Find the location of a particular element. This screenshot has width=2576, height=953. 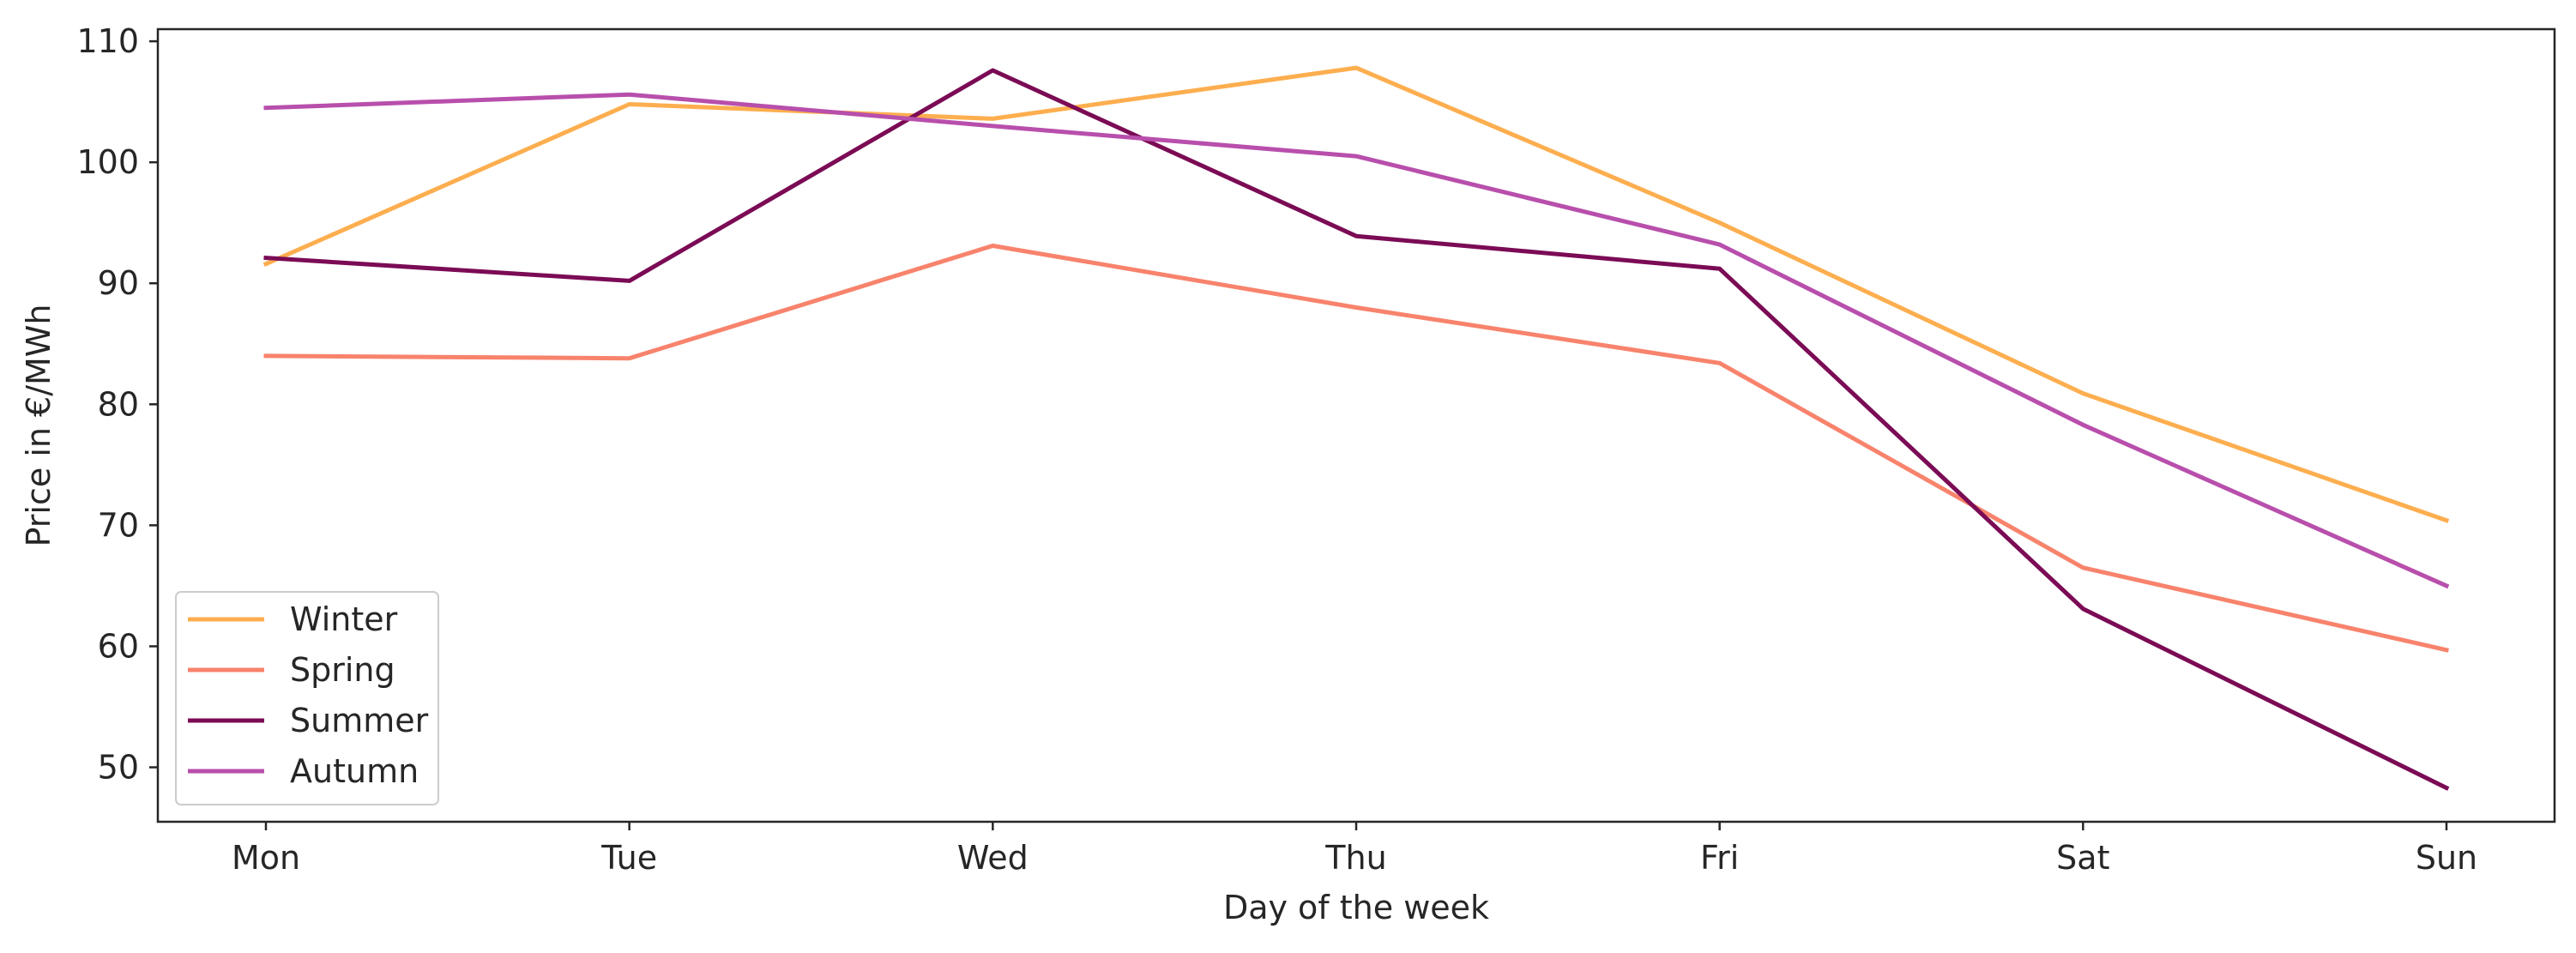

y-tick-label: 60 is located at coordinates (118, 646).